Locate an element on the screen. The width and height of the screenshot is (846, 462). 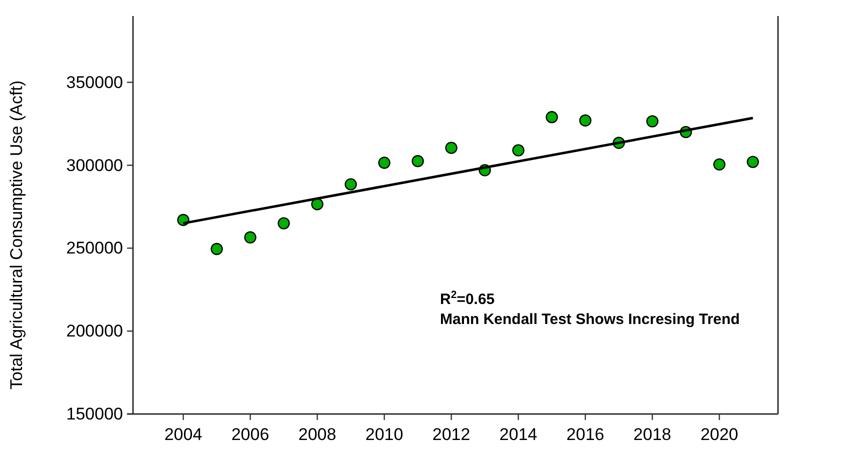
annotation: R$^{2}$=0.65 is located at coordinates (467, 298).